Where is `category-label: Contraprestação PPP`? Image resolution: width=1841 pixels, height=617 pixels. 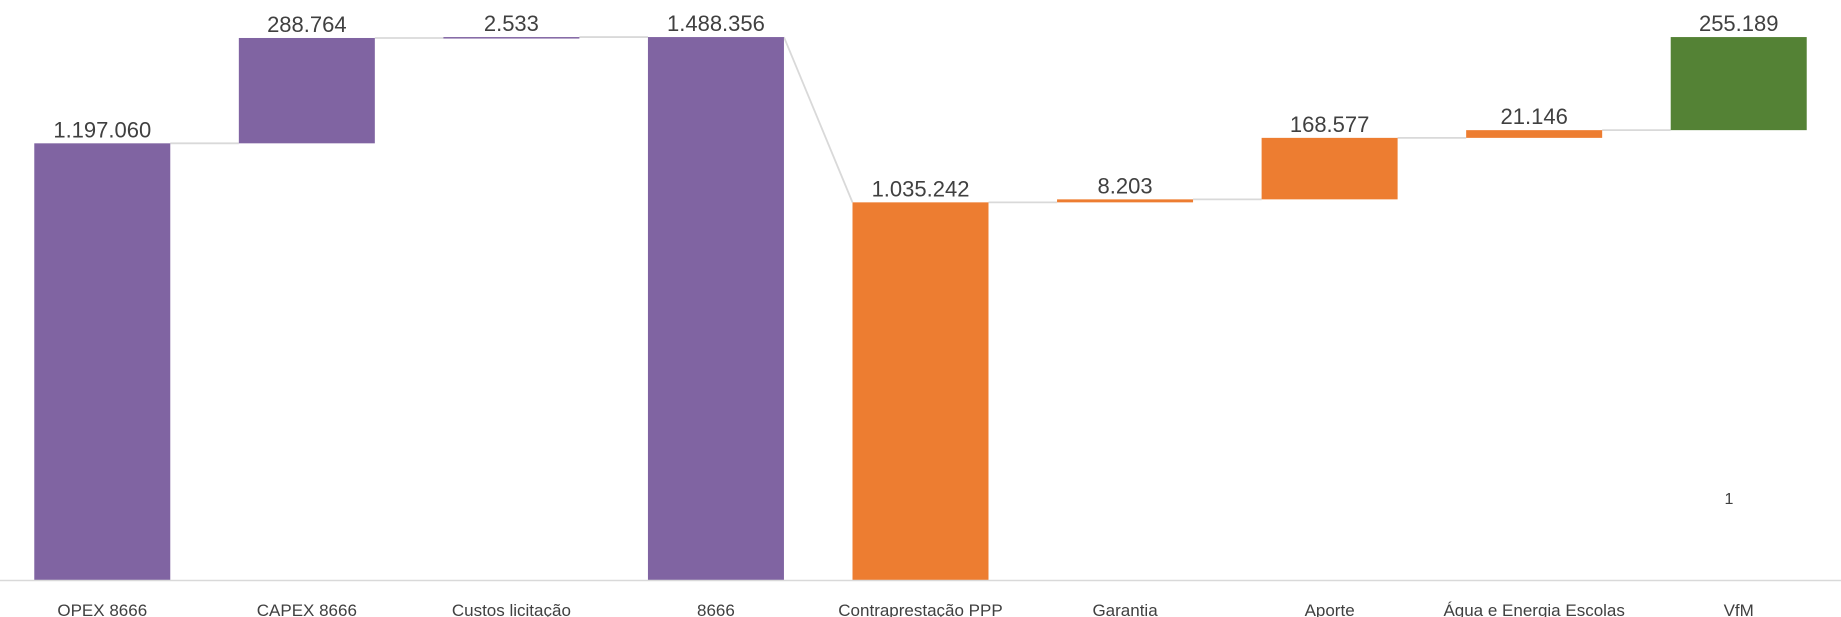 category-label: Contraprestação PPP is located at coordinates (920, 609).